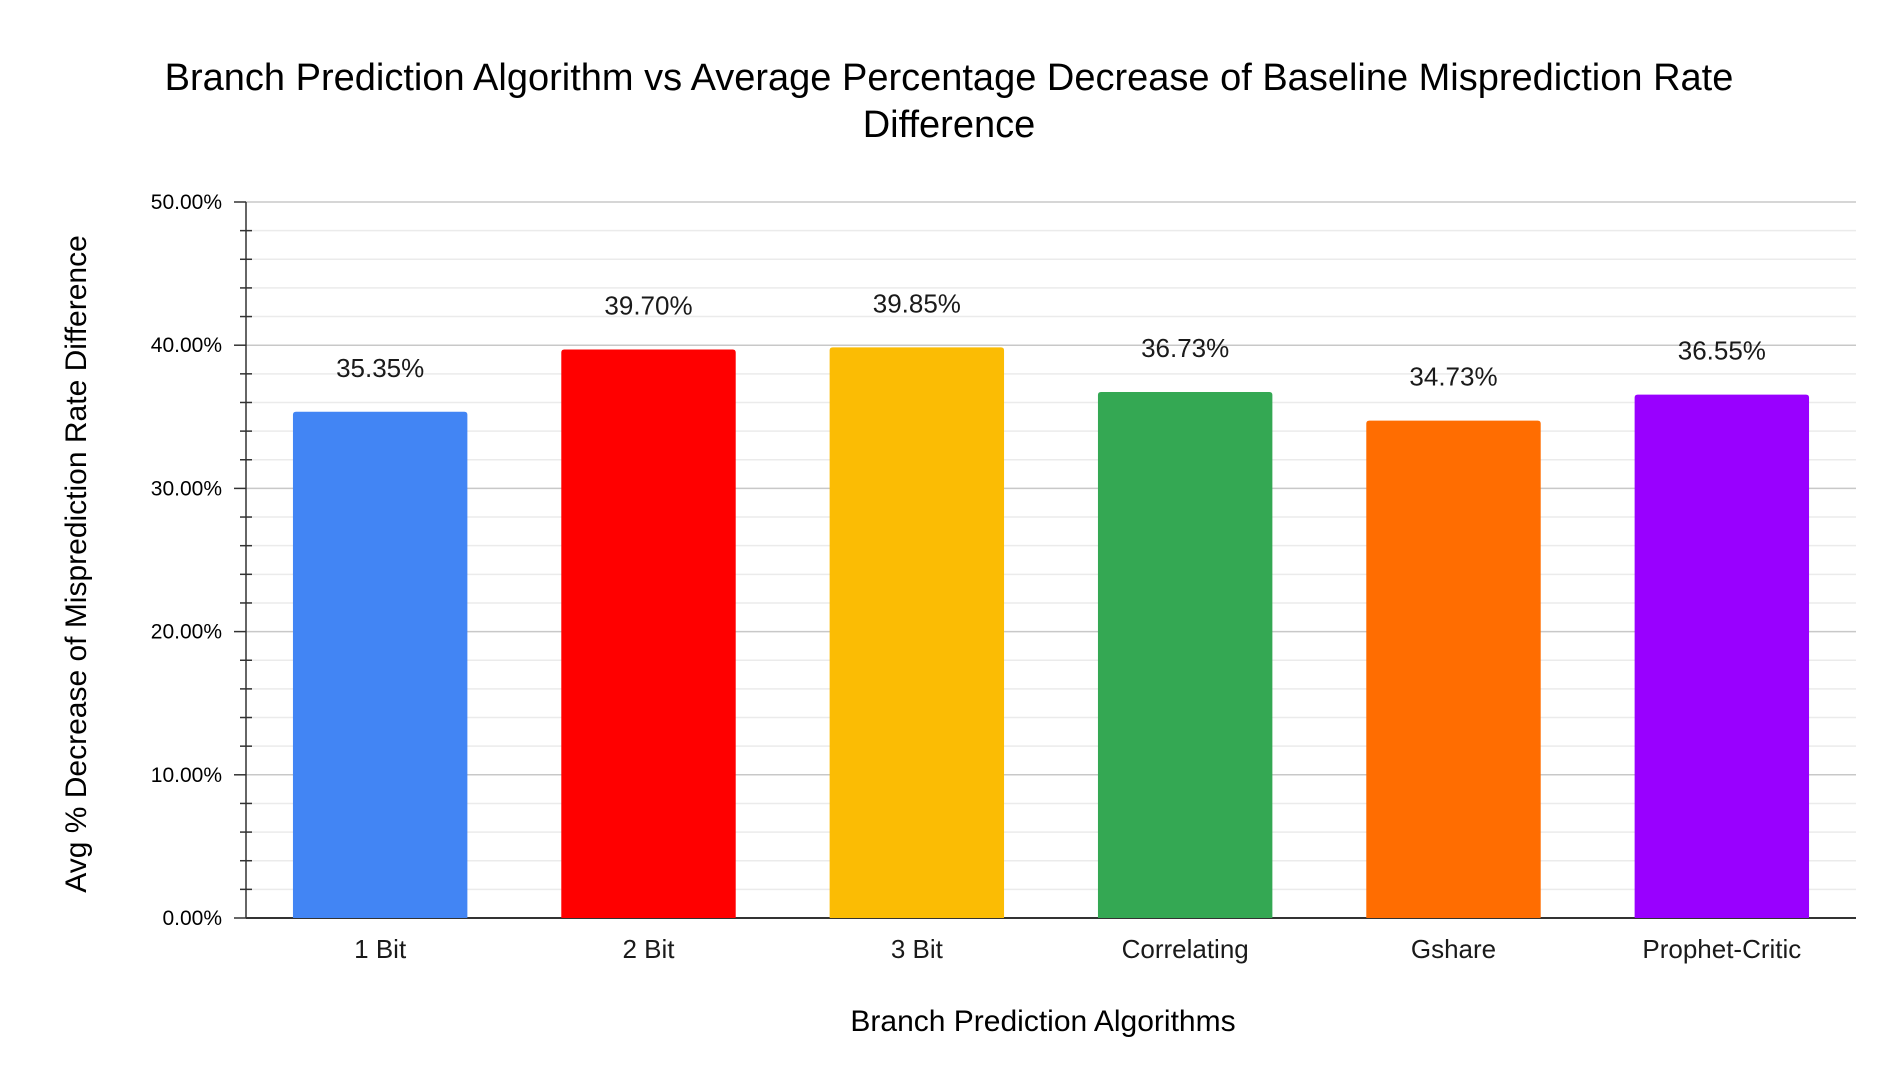 This screenshot has width=1898, height=1082. Describe the element at coordinates (917, 632) in the screenshot. I see `bar-3-bit` at that location.